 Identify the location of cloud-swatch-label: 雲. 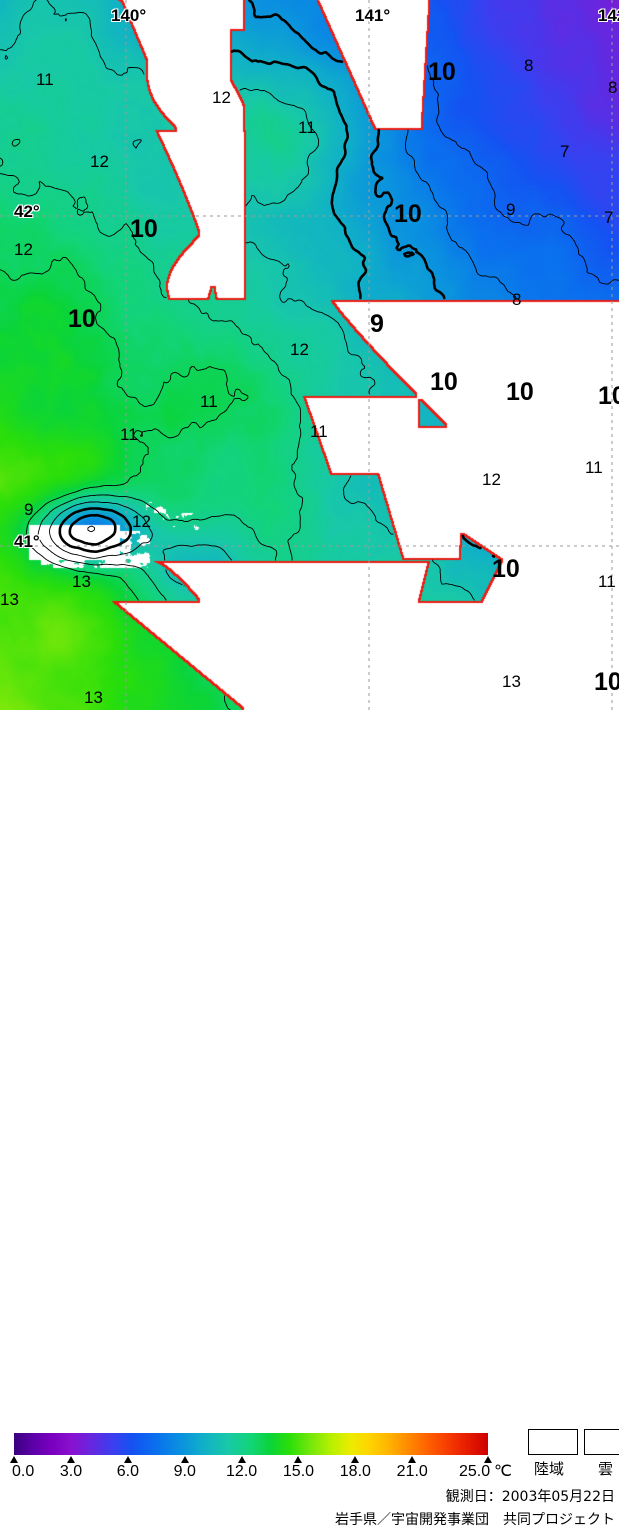
(605, 1468).